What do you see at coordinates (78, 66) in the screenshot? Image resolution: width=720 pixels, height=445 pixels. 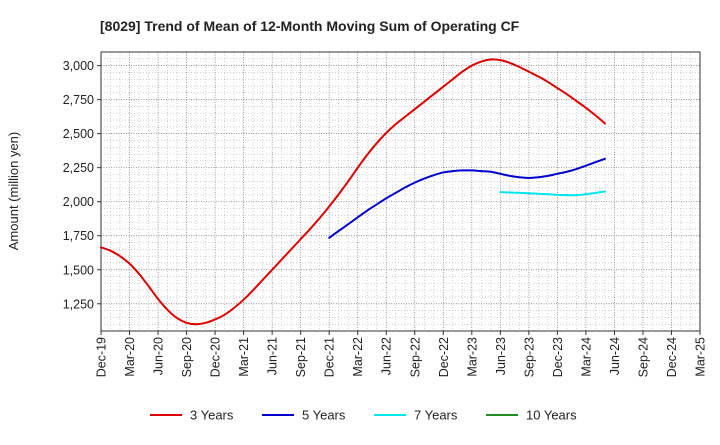 I see `y-tick-label: 3,000` at bounding box center [78, 66].